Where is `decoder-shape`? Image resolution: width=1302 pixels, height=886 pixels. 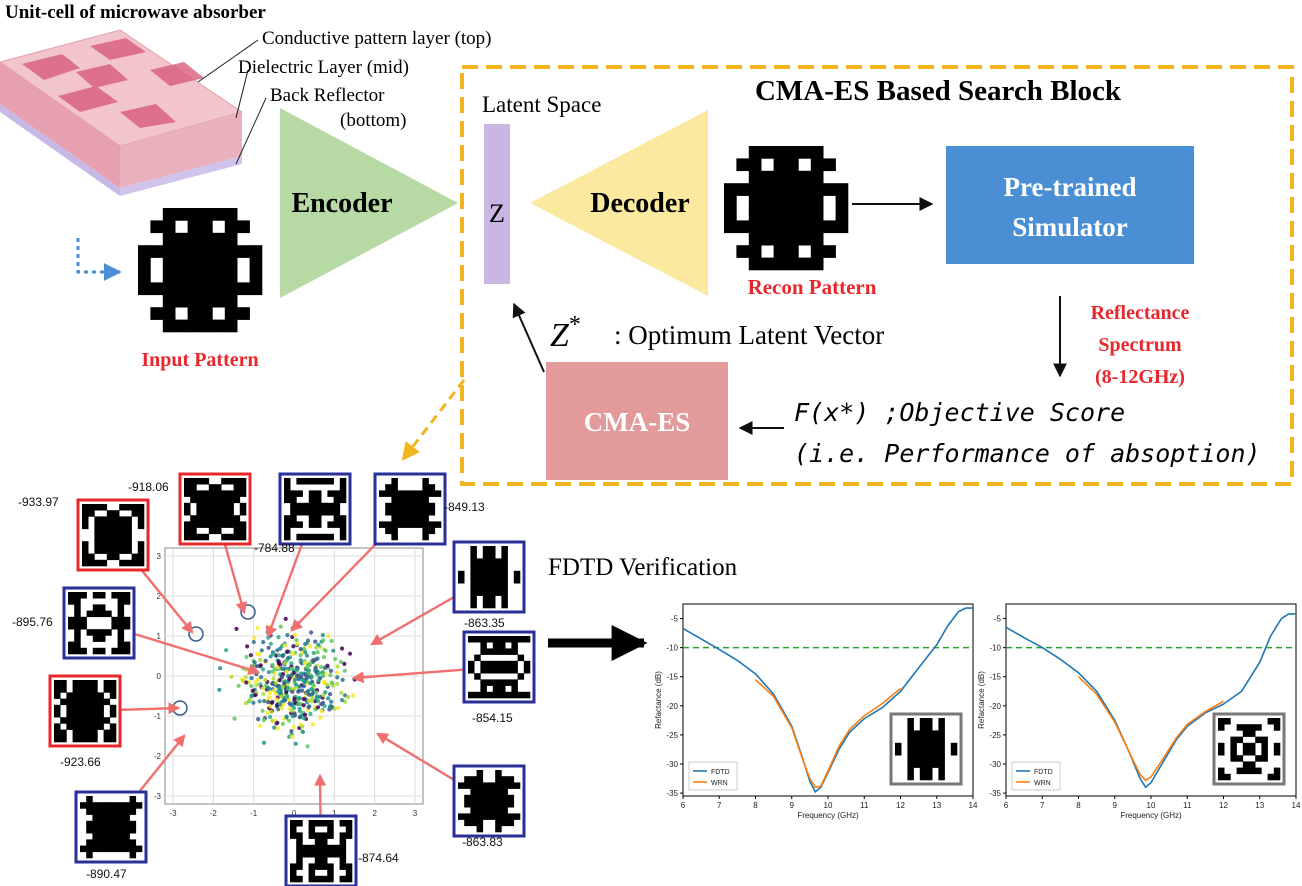
decoder-shape is located at coordinates (619, 203).